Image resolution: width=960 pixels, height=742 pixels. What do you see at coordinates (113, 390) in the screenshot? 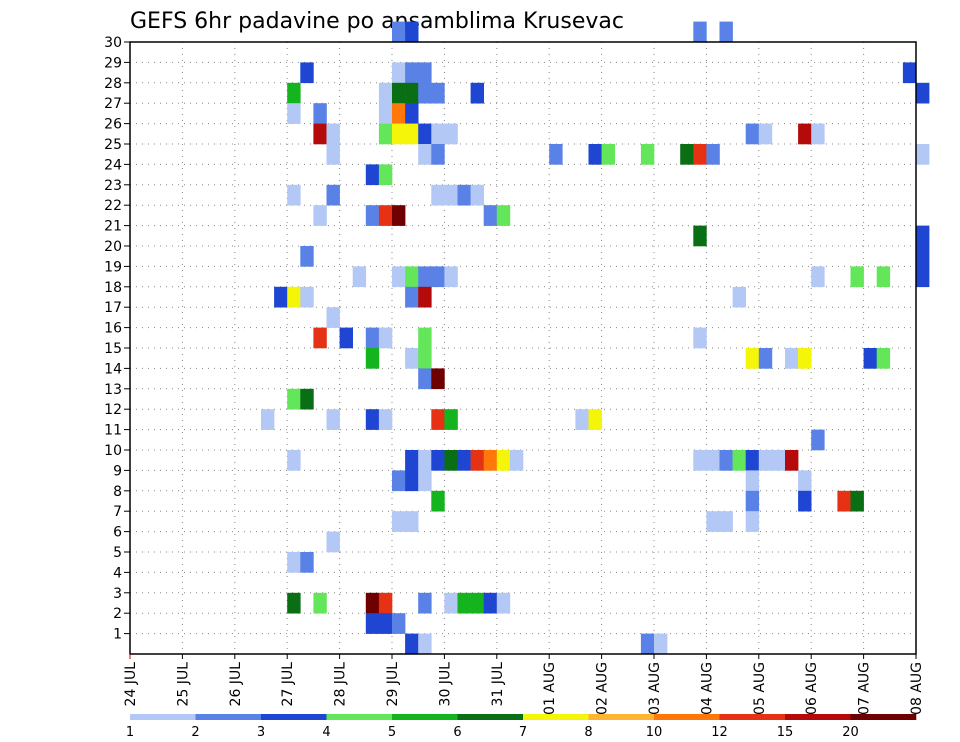
I see `y-tick-label: 13` at bounding box center [113, 390].